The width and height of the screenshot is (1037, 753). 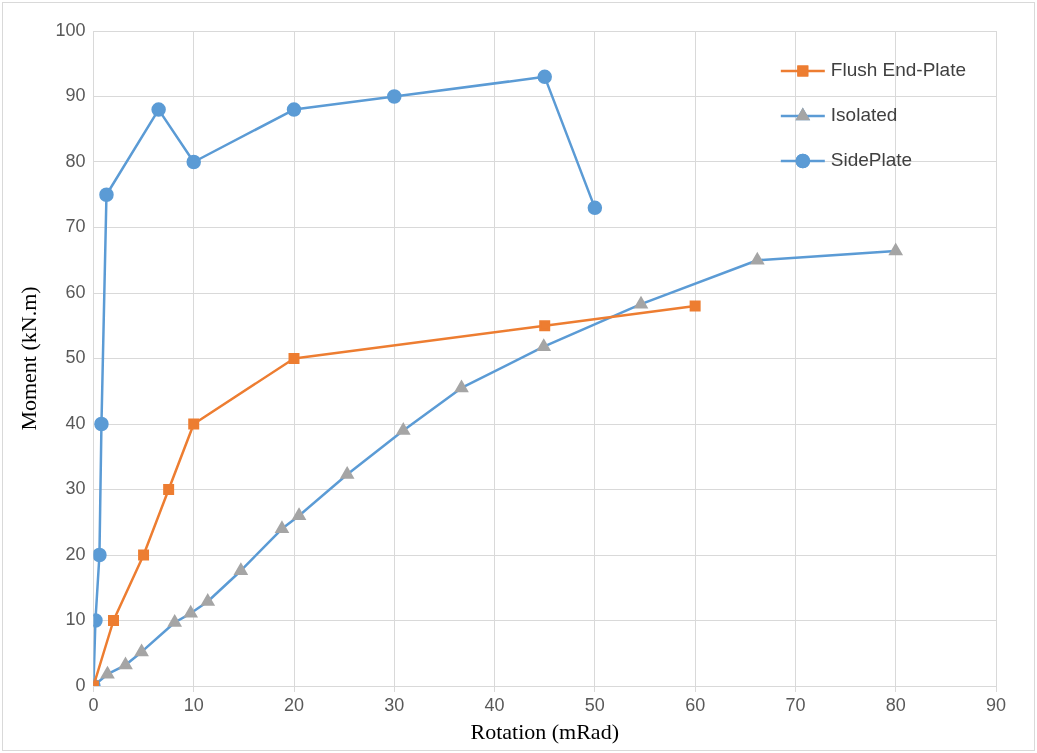 What do you see at coordinates (898, 70) in the screenshot?
I see `legend-label: Flush End-Plate` at bounding box center [898, 70].